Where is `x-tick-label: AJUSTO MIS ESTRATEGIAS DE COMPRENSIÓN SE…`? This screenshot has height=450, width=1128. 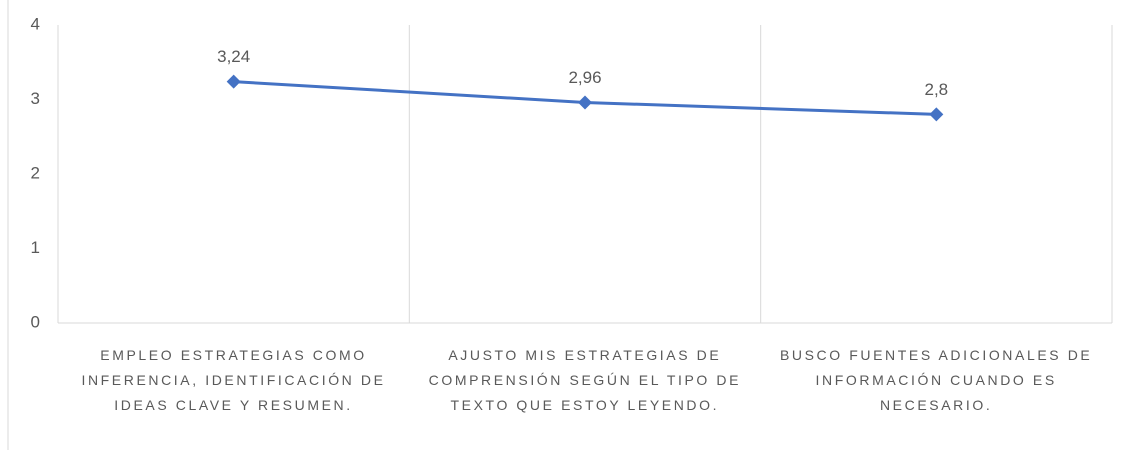 x-tick-label: AJUSTO MIS ESTRATEGIAS DE COMPRENSIÓN SE… is located at coordinates (585, 380).